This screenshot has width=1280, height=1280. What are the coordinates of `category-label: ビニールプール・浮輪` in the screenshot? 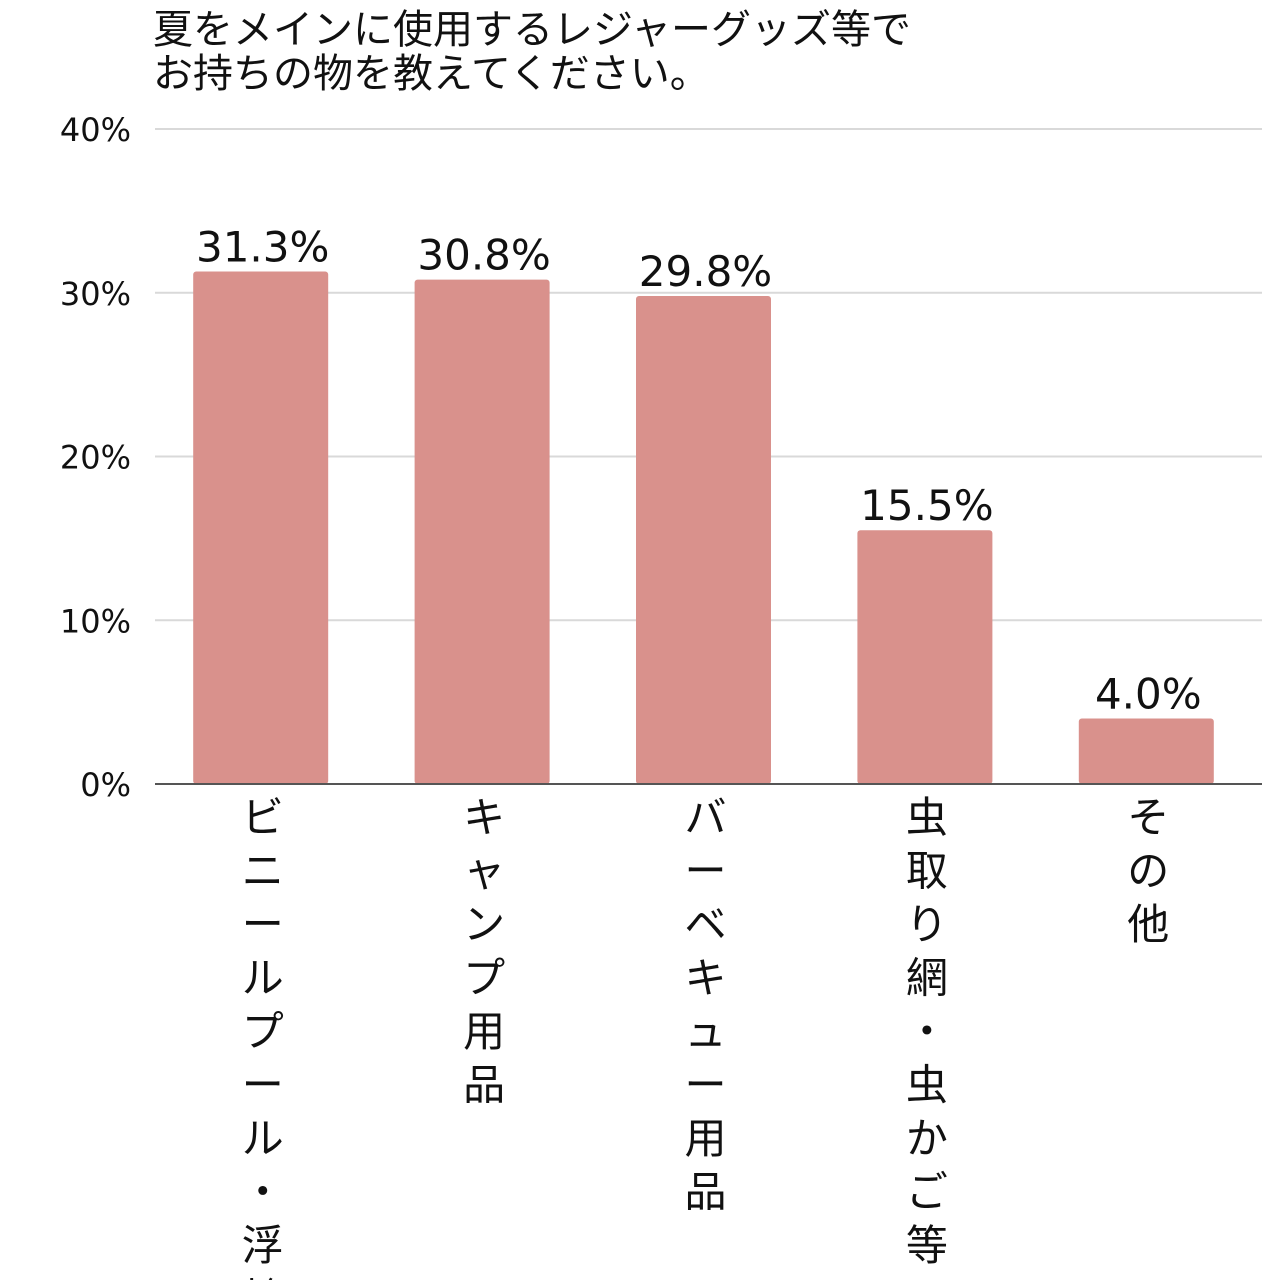 It's located at (263, 1036).